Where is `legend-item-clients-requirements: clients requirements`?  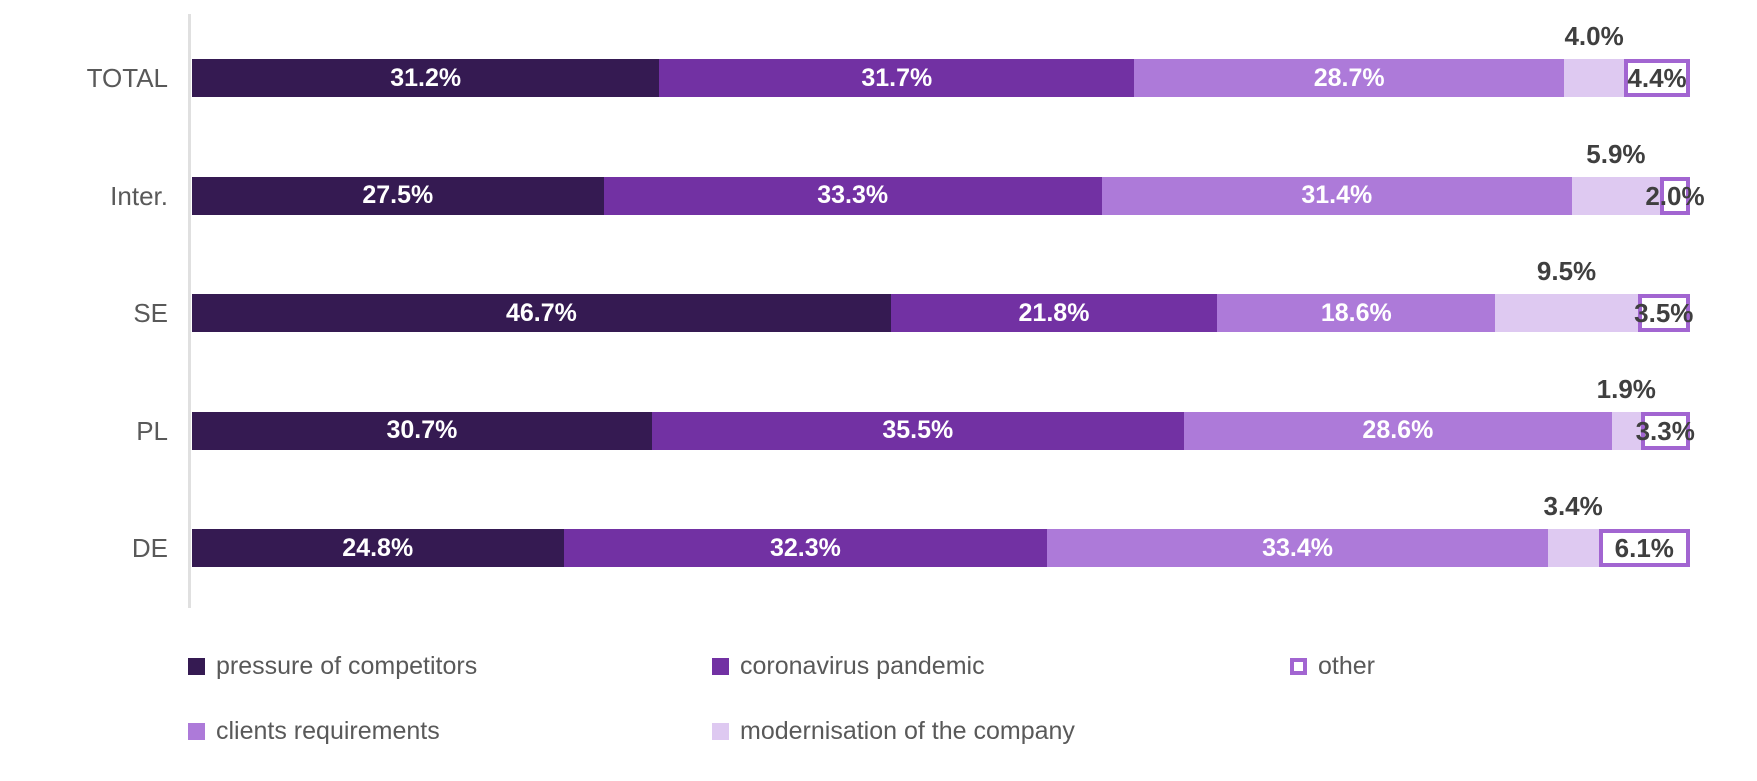
legend-item-clients-requirements: clients requirements is located at coordinates (314, 731).